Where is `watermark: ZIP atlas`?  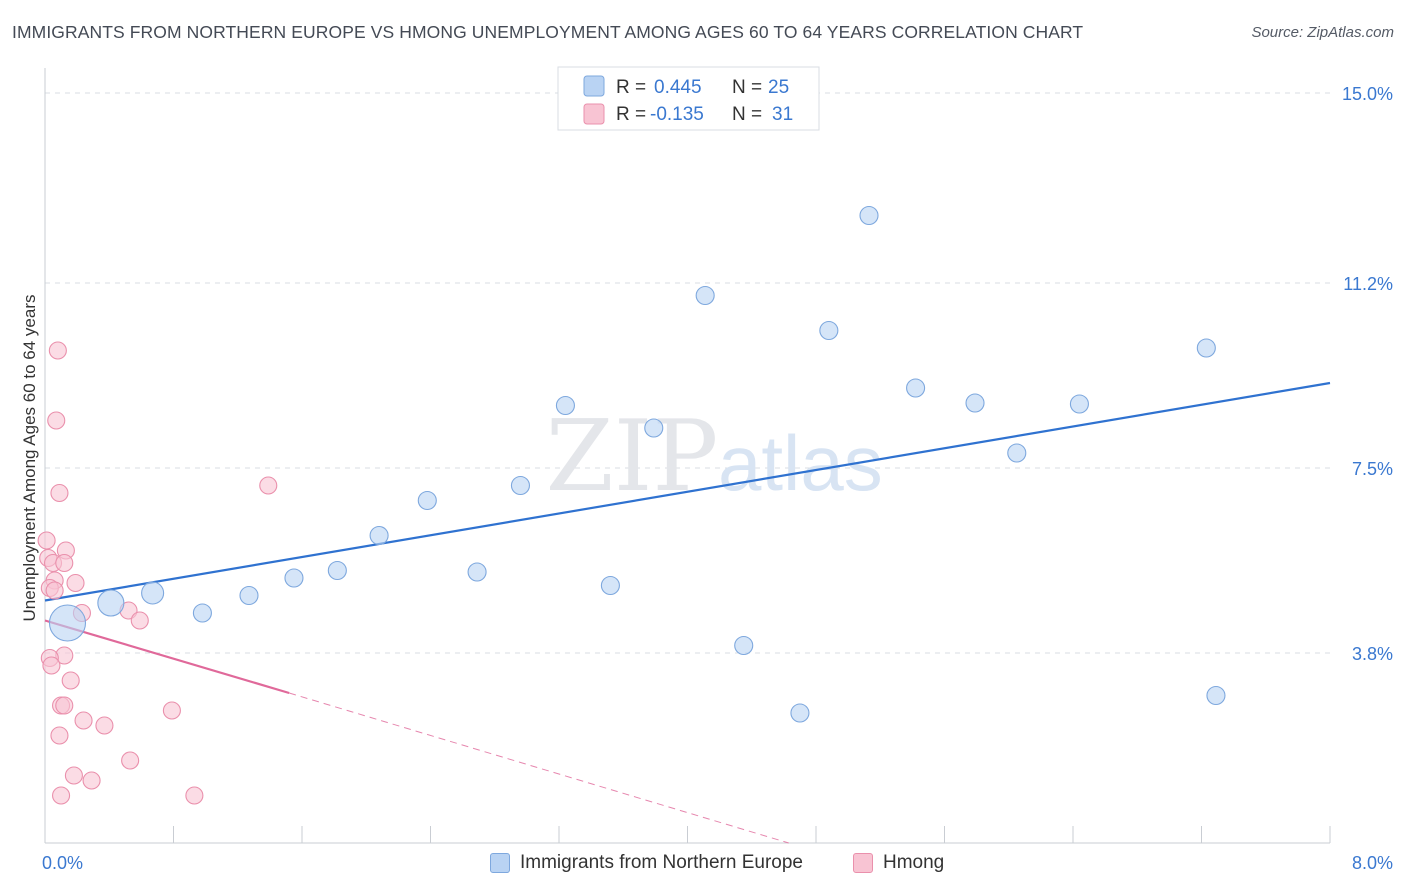
watermark: ZIP atlas is located at coordinates (714, 457).